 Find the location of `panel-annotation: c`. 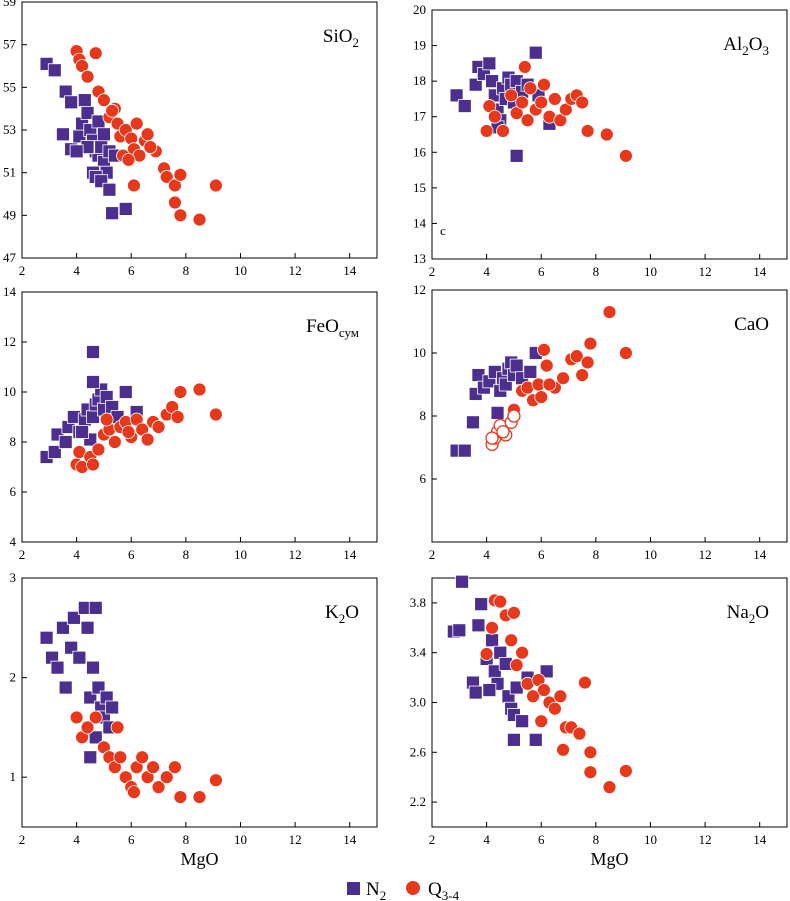

panel-annotation: c is located at coordinates (443, 230).